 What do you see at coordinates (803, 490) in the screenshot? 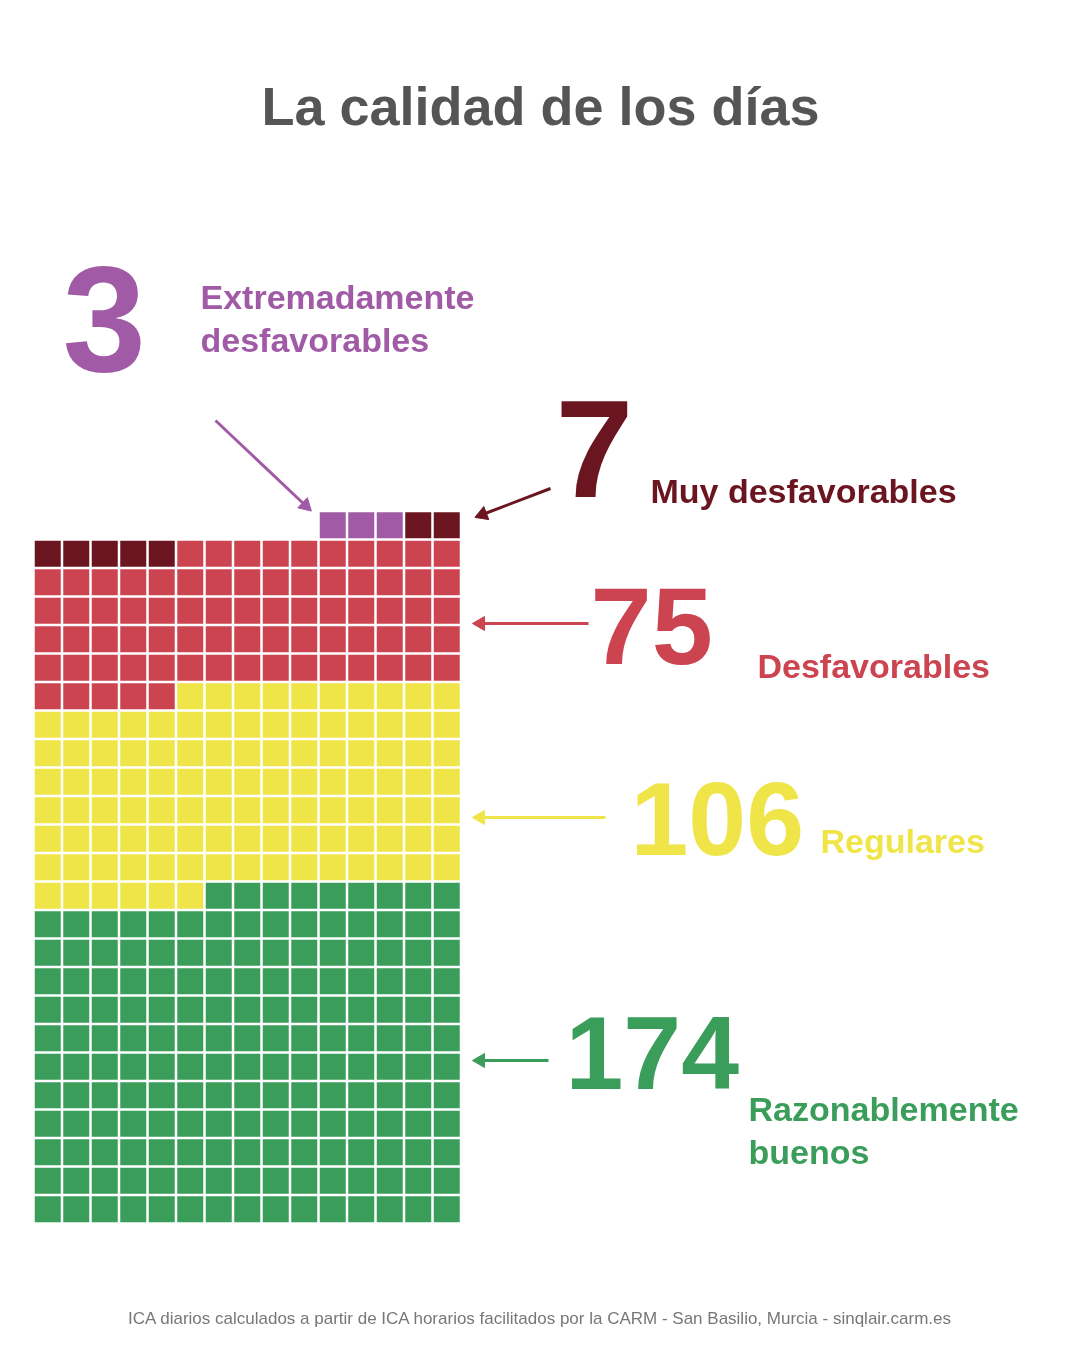
I see `category-label: Muy desfavorables` at bounding box center [803, 490].